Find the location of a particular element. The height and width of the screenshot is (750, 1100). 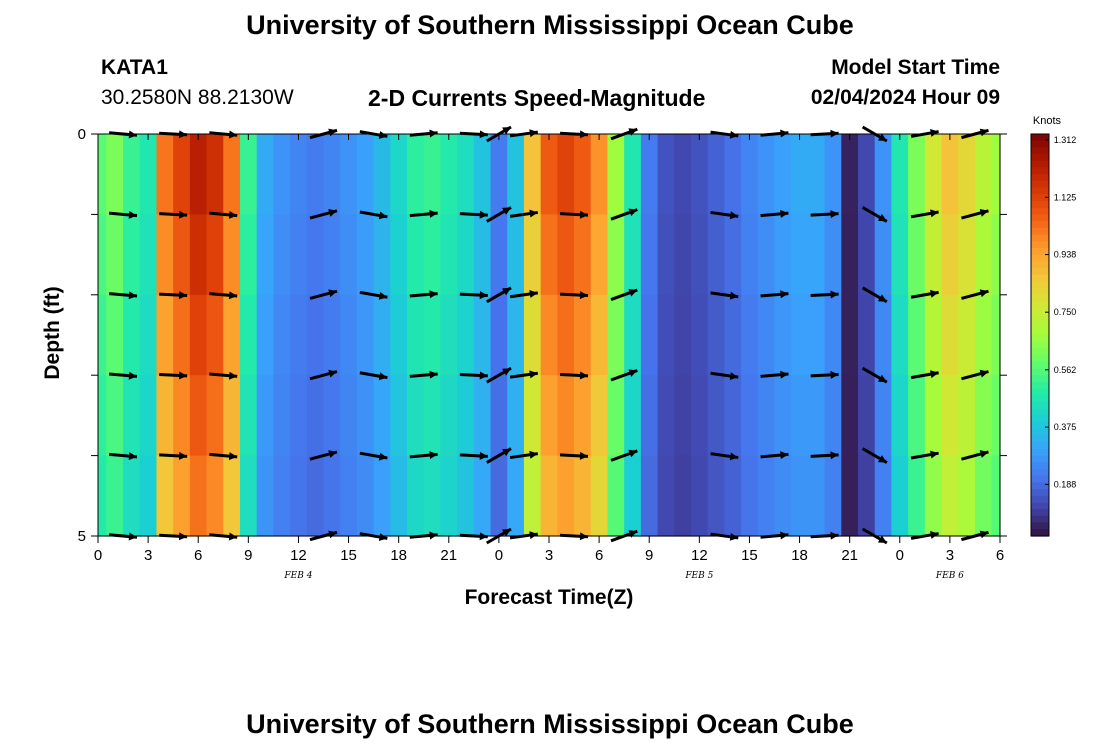

x-tick-label: 12 is located at coordinates (699, 555).